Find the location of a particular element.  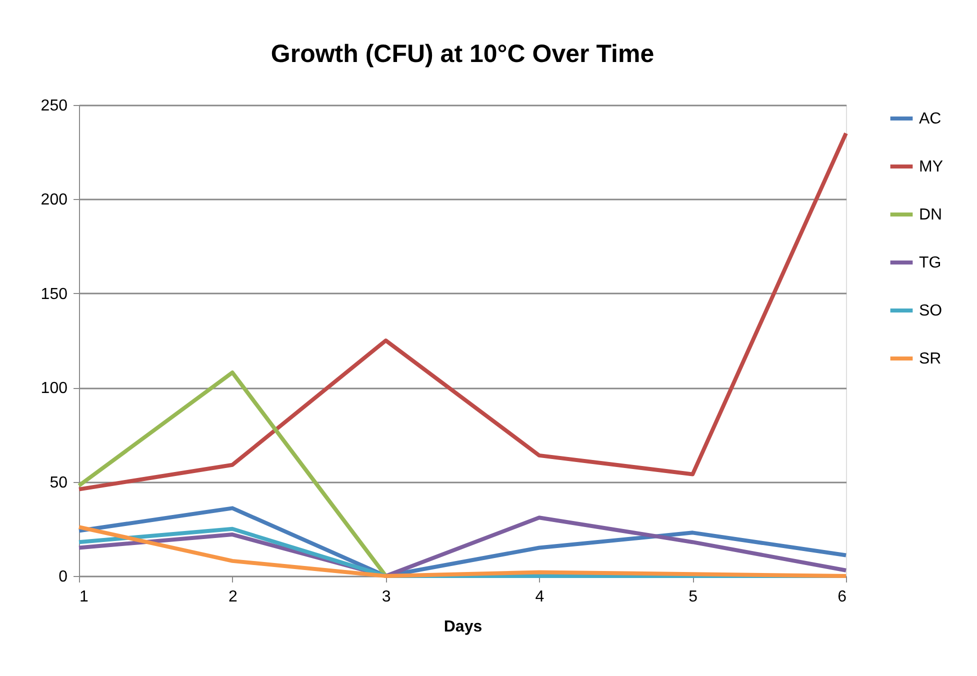

chart-title: Growth (CFU) at 10°C Over Time is located at coordinates (462, 54).